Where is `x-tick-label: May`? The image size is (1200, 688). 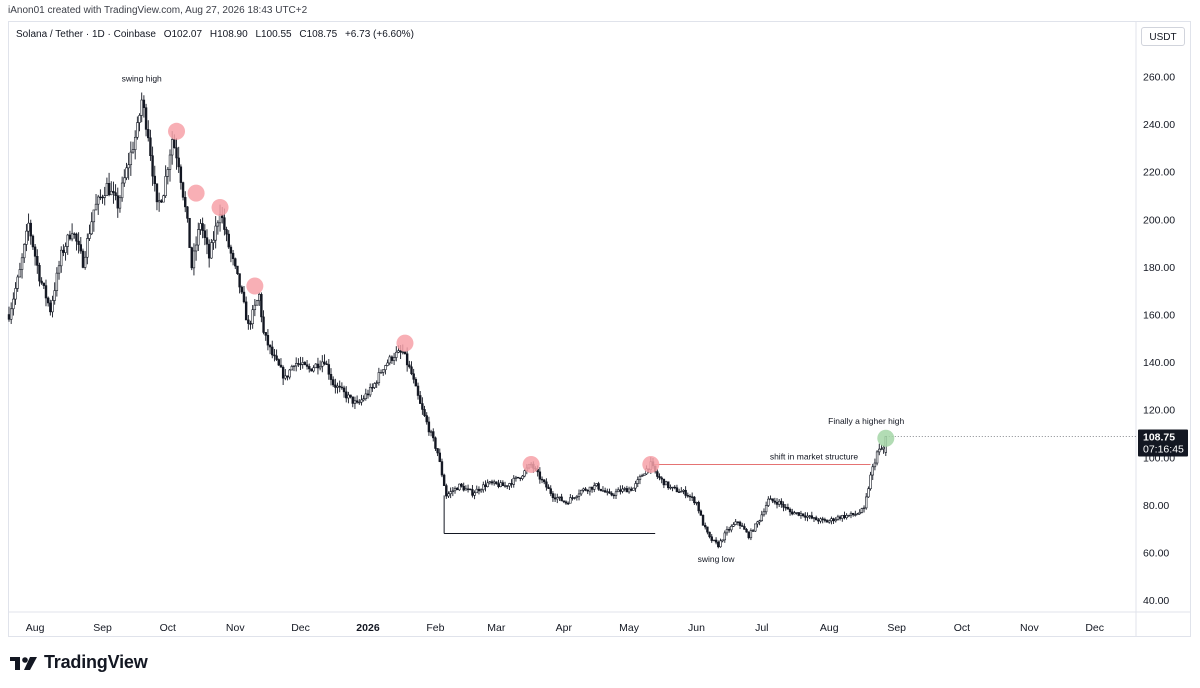
x-tick-label: May is located at coordinates (629, 628).